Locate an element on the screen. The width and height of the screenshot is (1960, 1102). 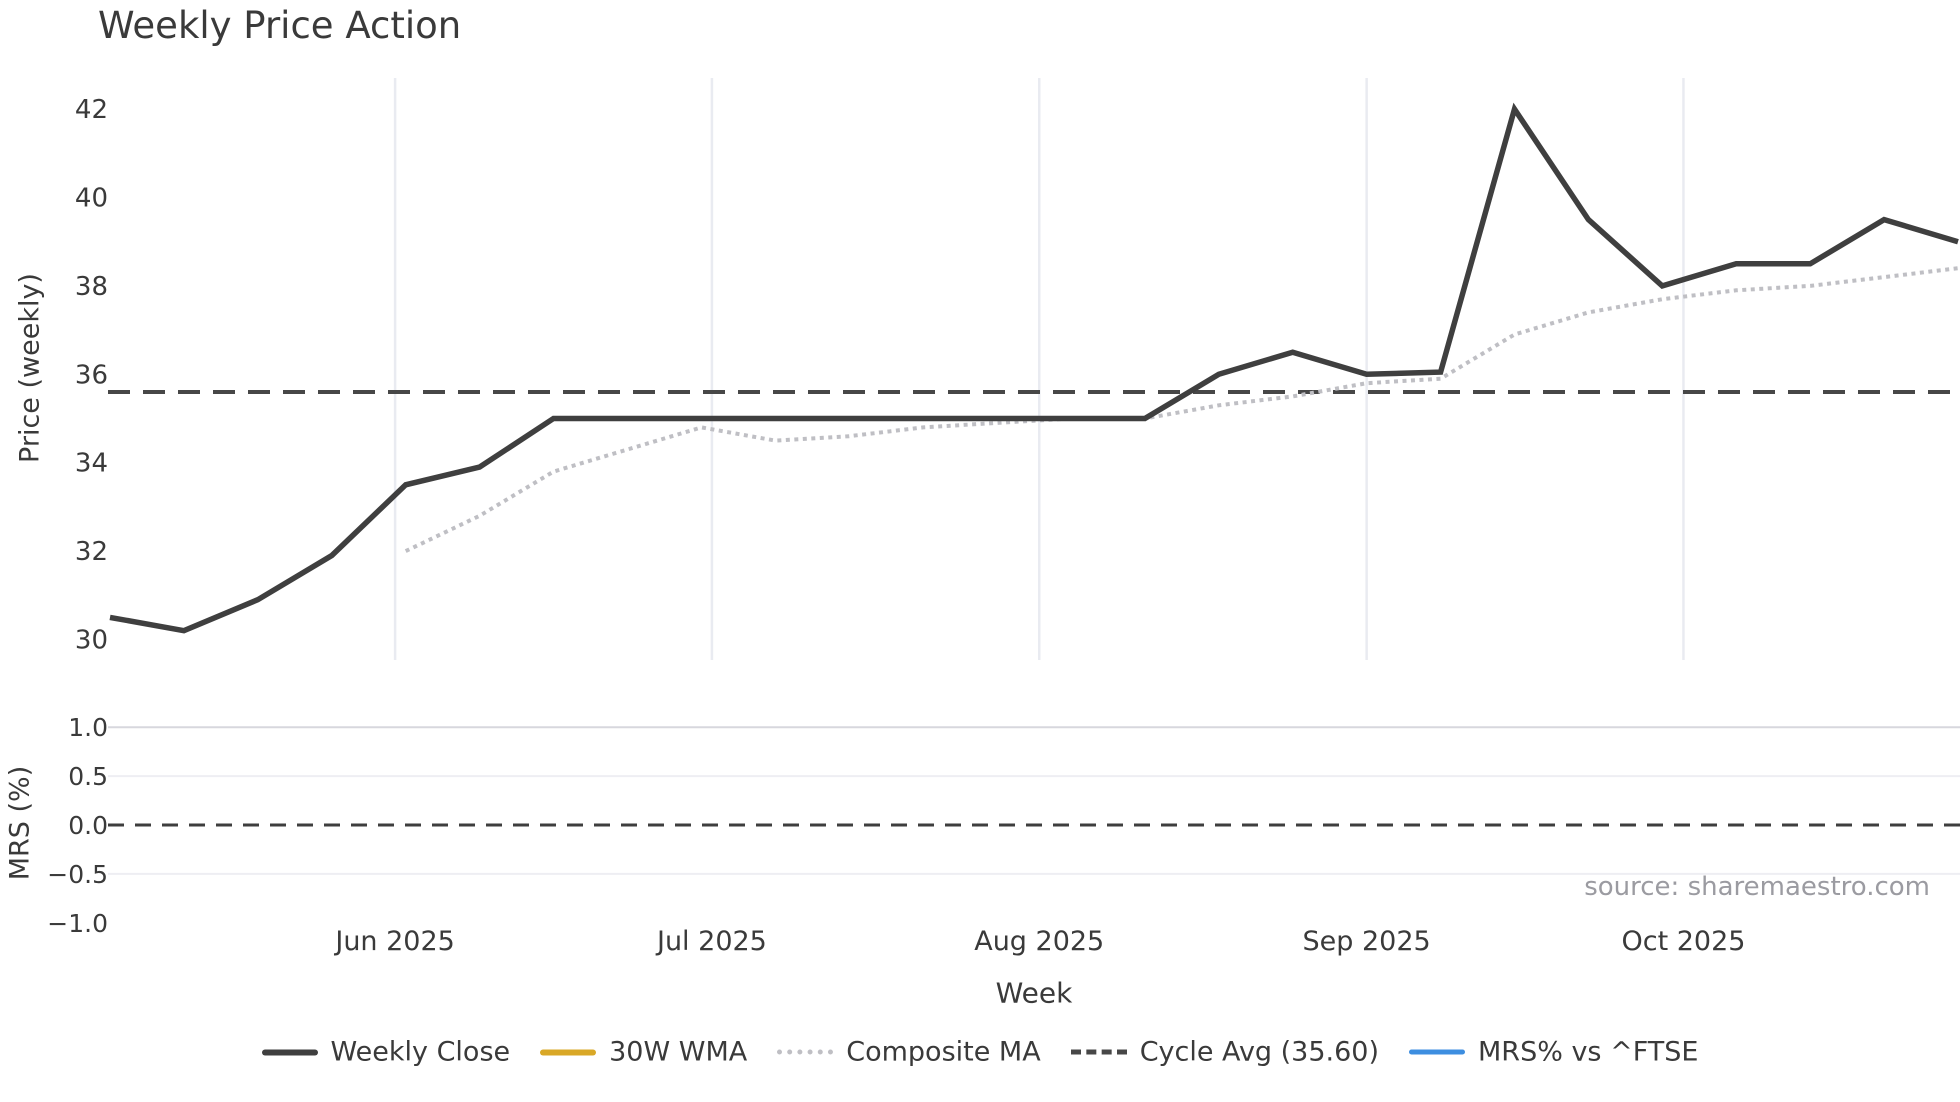
price-tick-38: 38 is located at coordinates (91, 287).